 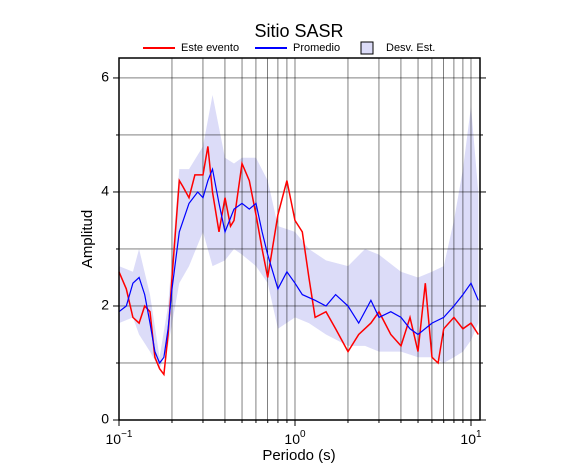 What do you see at coordinates (367, 48) in the screenshot?
I see `legend-swatch` at bounding box center [367, 48].